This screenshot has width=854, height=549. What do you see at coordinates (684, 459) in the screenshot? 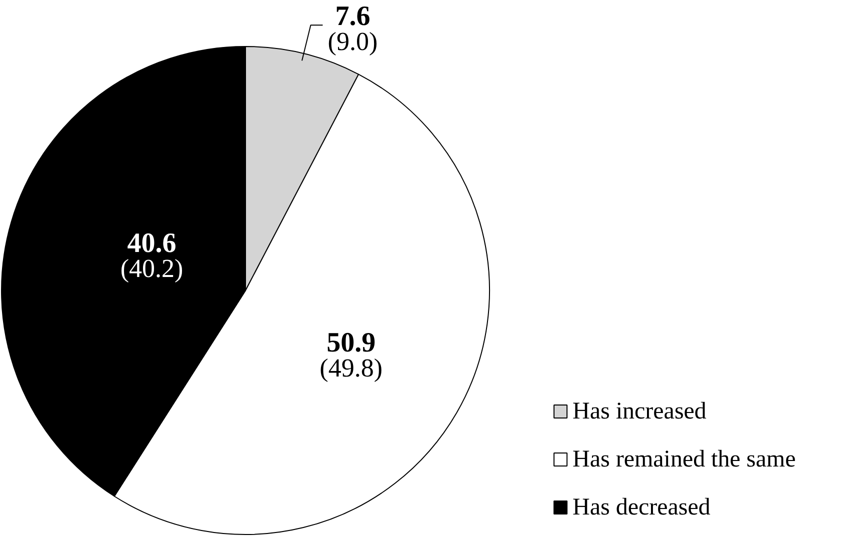
I see `legend-label: Has remained the same` at bounding box center [684, 459].